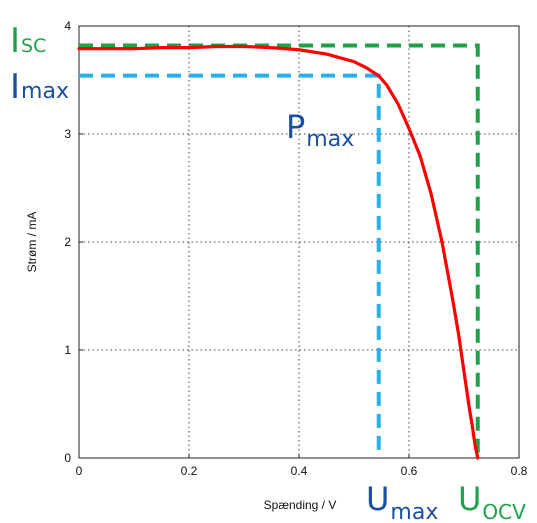 This screenshot has height=523, width=537. I want to click on isc-label-main: I, so click(15, 41).